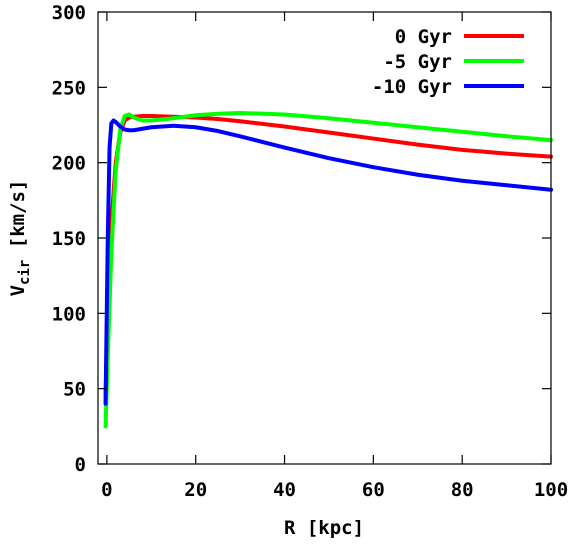 The width and height of the screenshot is (580, 544). Describe the element at coordinates (18, 220) in the screenshot. I see `y-axis-label-unit: [km/s]` at that location.